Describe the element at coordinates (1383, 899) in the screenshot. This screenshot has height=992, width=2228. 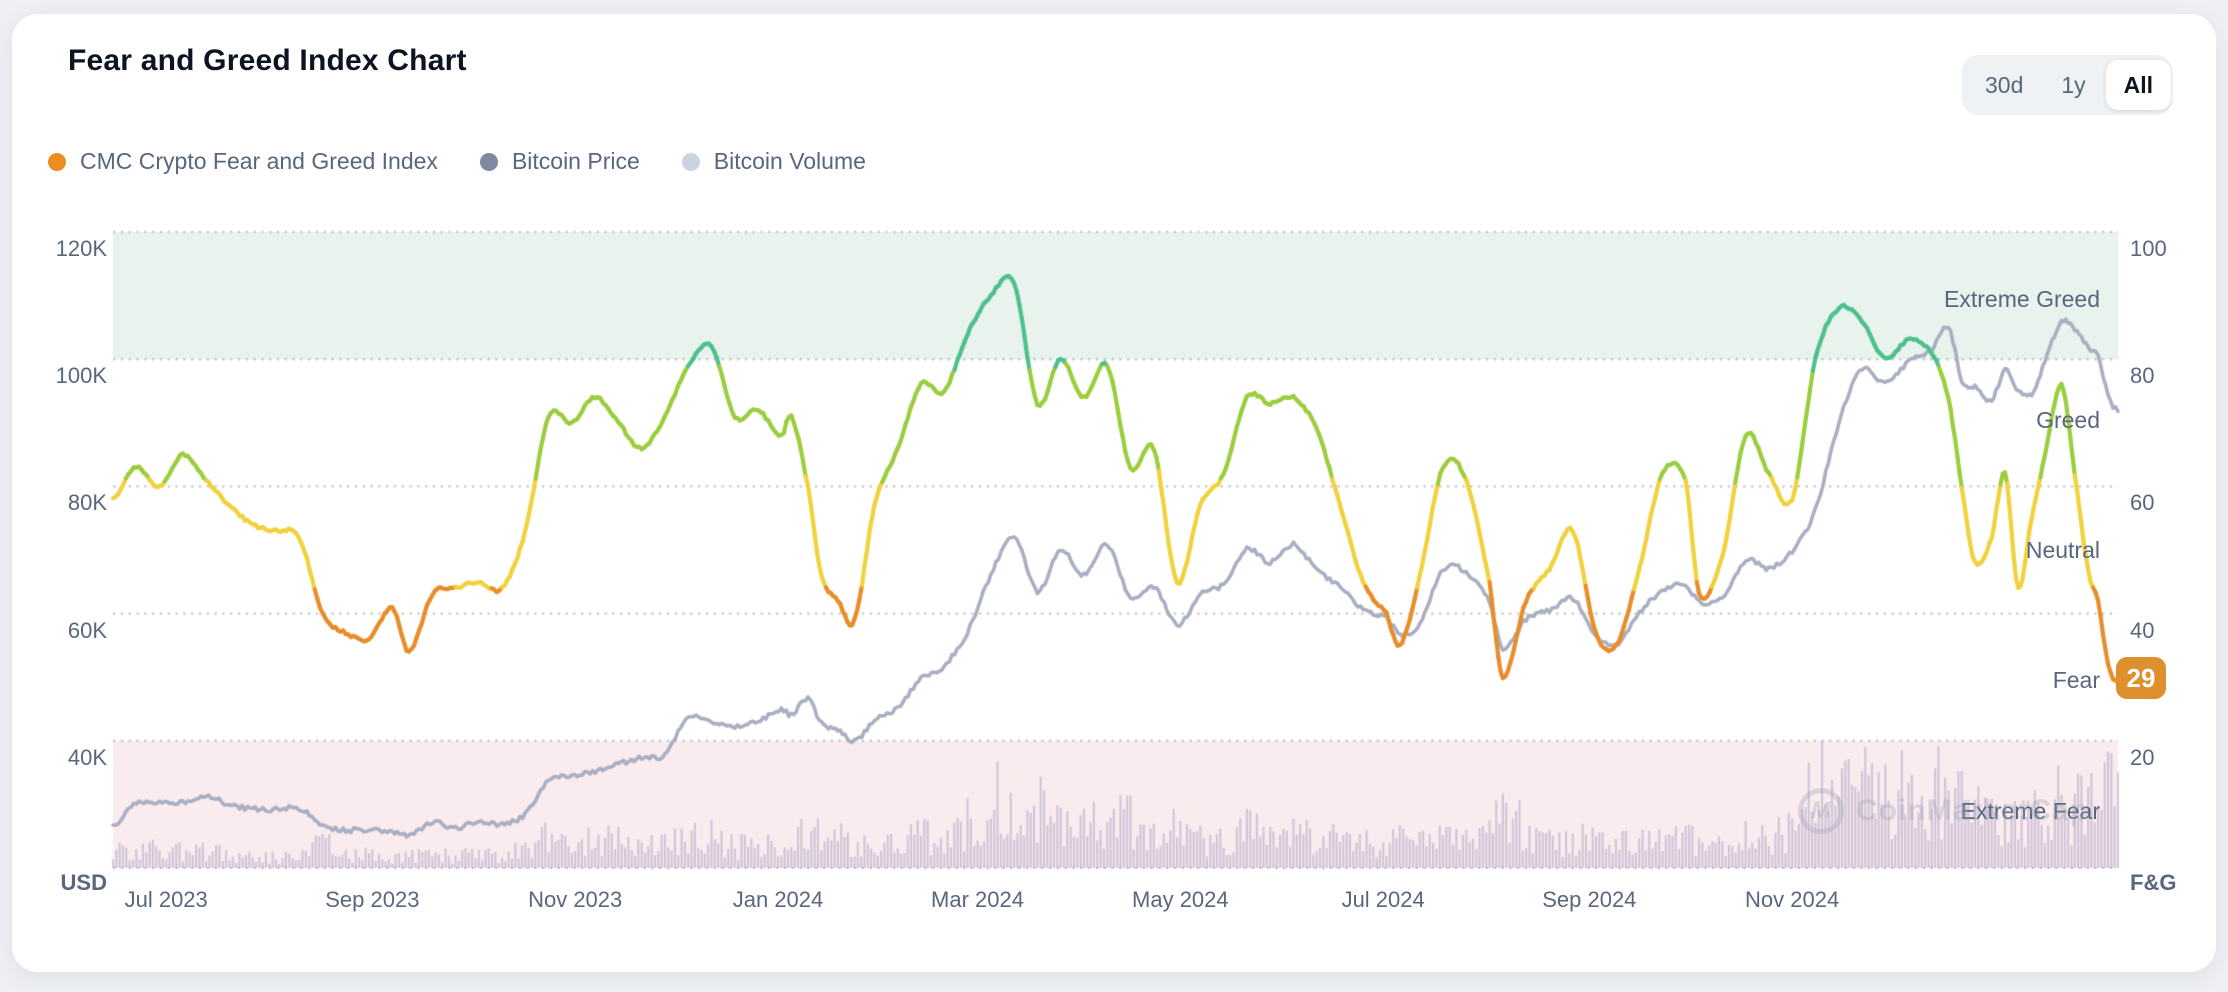
I see `x-axis-tick: Jul 2024` at that location.